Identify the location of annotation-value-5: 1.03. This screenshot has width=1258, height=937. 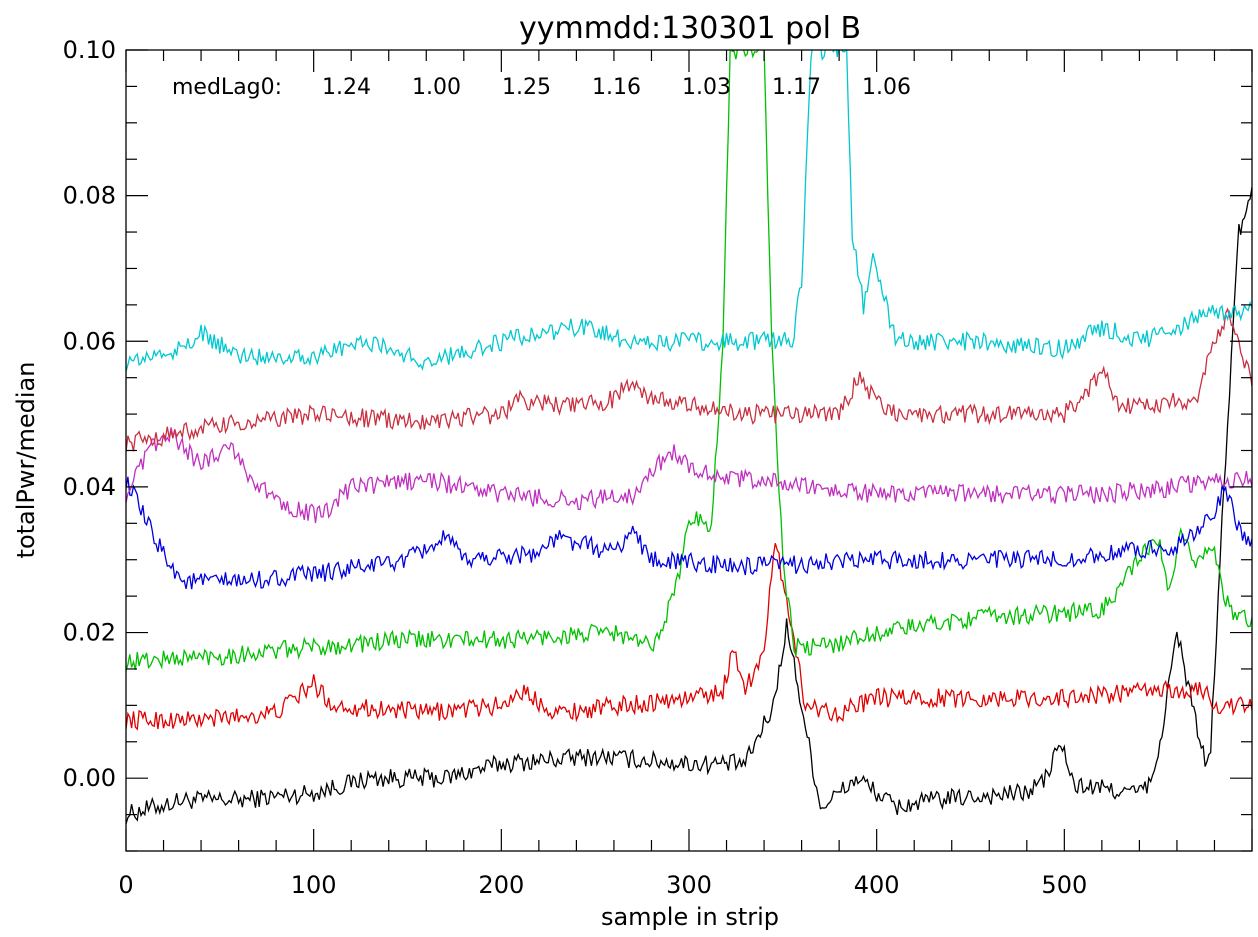
(706, 87).